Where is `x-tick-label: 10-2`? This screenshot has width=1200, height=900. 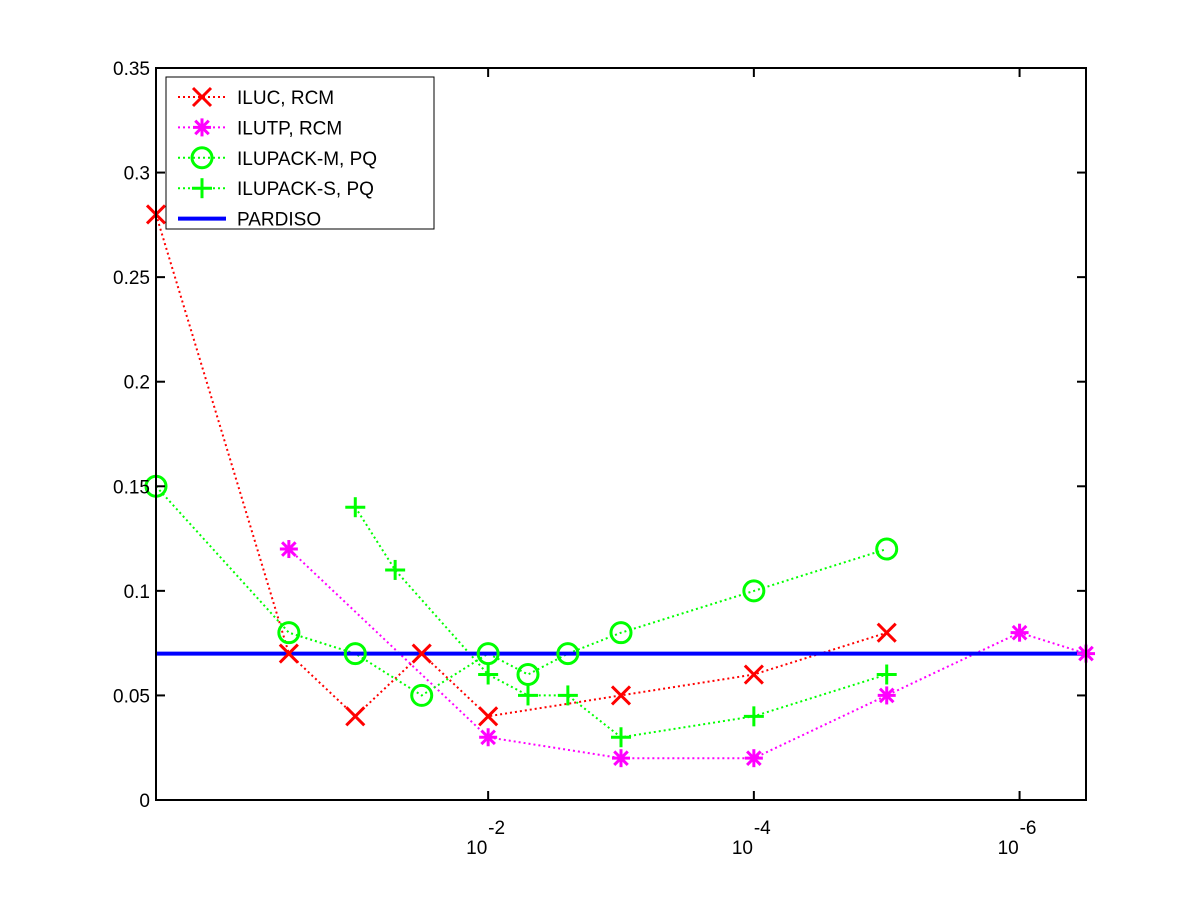
x-tick-label: 10-2 is located at coordinates (485, 838).